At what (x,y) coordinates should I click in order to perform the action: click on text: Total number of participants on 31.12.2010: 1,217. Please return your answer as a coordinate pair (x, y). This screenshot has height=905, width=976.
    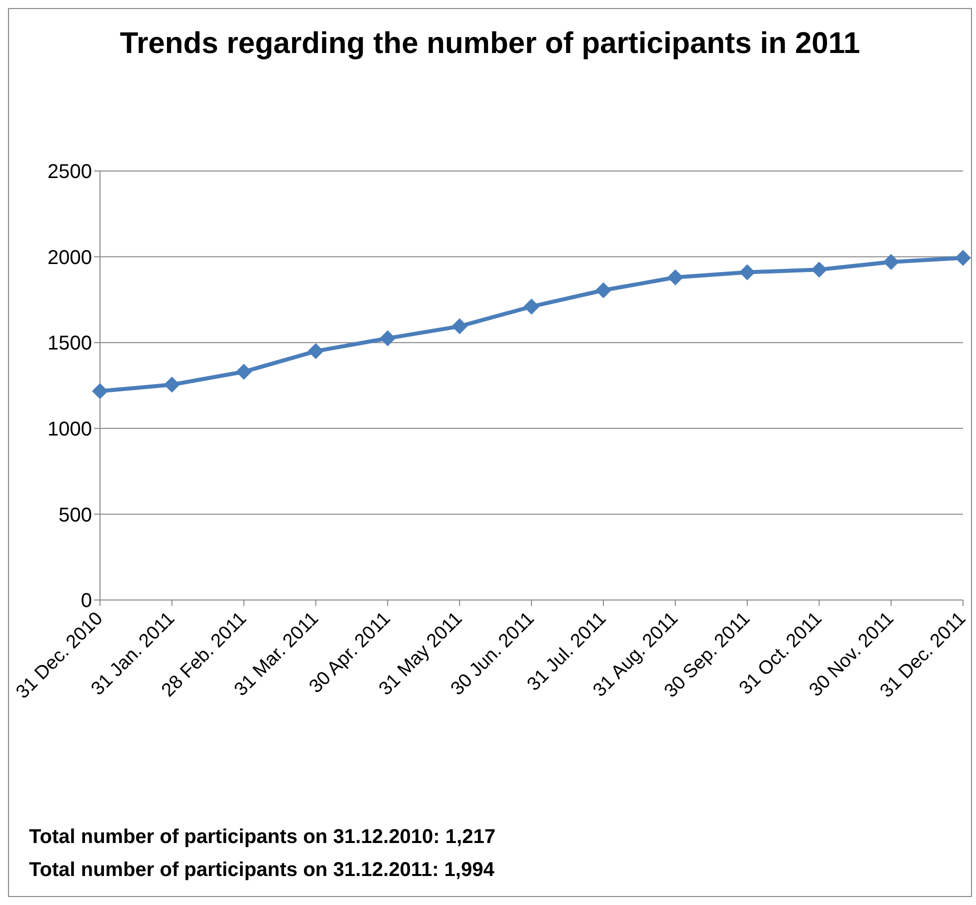
    Looking at the image, I should click on (262, 837).